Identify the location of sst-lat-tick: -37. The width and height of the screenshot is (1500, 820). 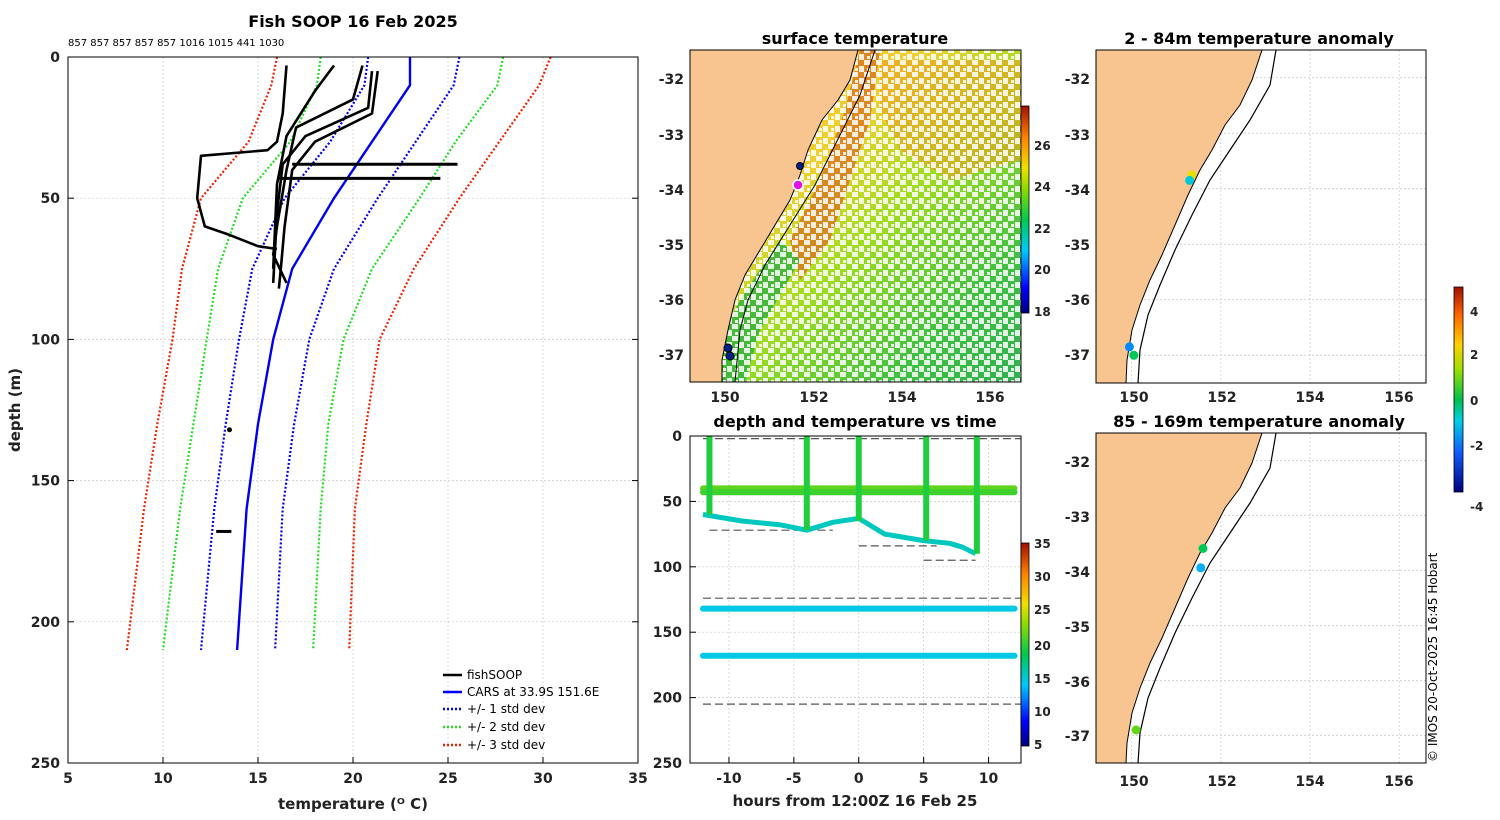
(671, 356).